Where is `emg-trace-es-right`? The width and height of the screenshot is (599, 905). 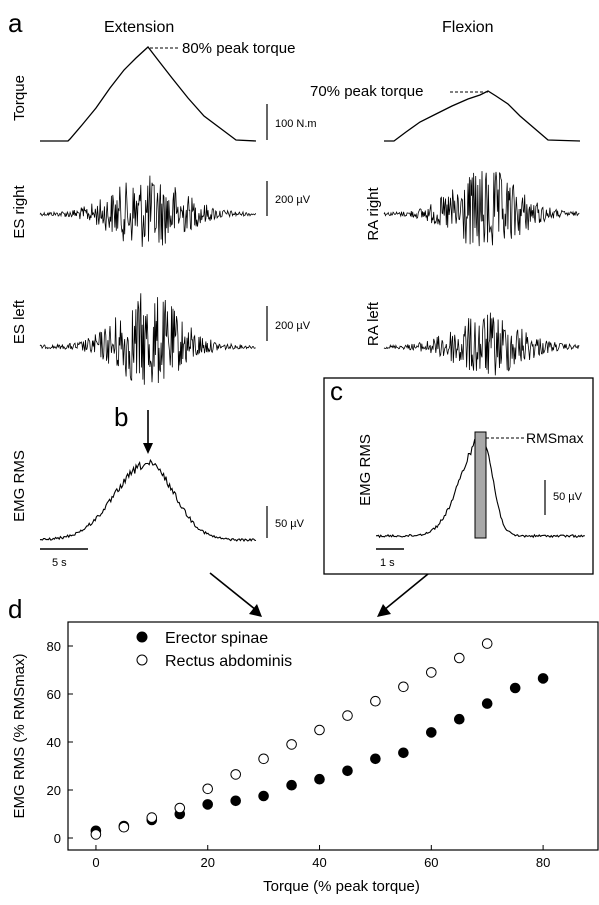
emg-trace-es-right is located at coordinates (147, 211).